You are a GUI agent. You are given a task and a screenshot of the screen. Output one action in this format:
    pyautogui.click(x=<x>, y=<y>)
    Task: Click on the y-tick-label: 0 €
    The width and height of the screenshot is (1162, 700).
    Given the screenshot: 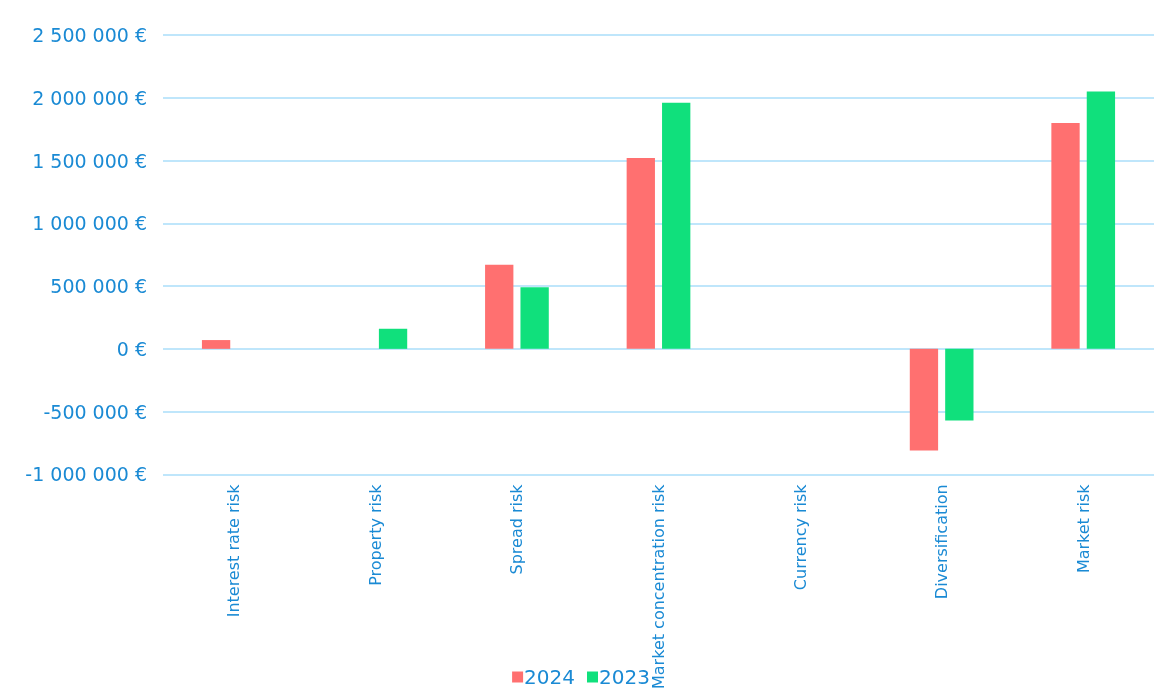 What is the action you would take?
    pyautogui.click(x=131, y=348)
    